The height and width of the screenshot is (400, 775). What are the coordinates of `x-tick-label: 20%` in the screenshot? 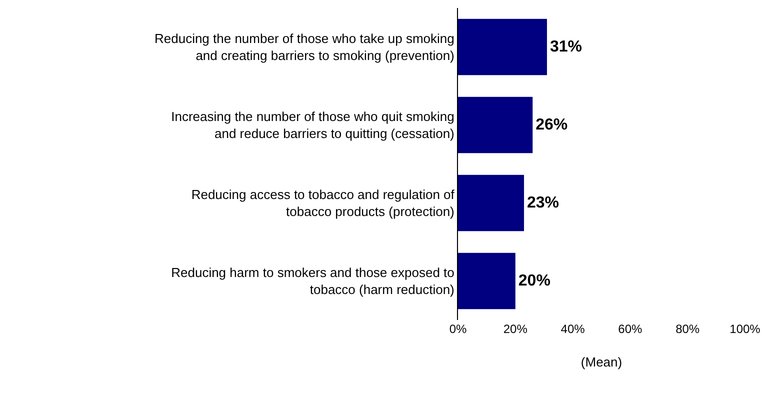 It's located at (515, 329).